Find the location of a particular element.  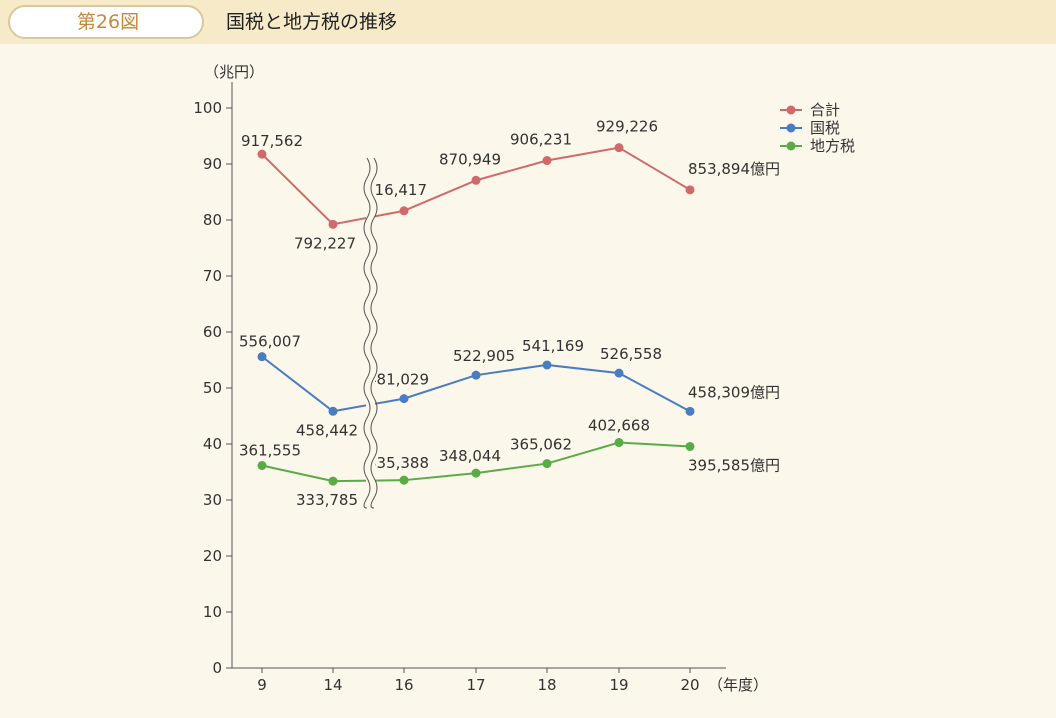

data-label: 365,062 is located at coordinates (541, 445).